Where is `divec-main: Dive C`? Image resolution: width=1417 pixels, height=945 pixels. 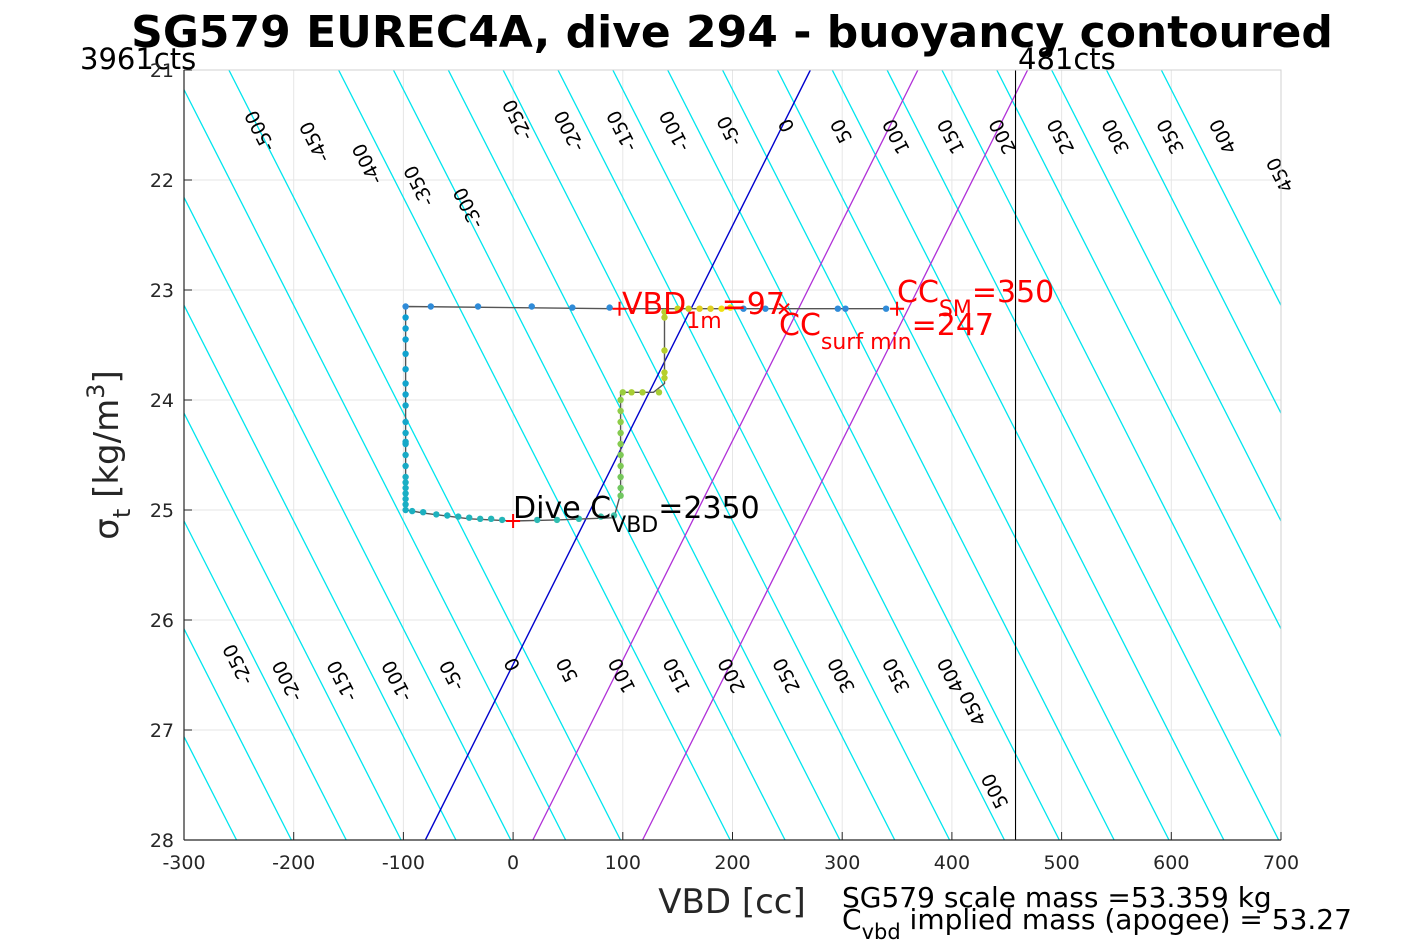 divec-main: Dive C is located at coordinates (562, 508).